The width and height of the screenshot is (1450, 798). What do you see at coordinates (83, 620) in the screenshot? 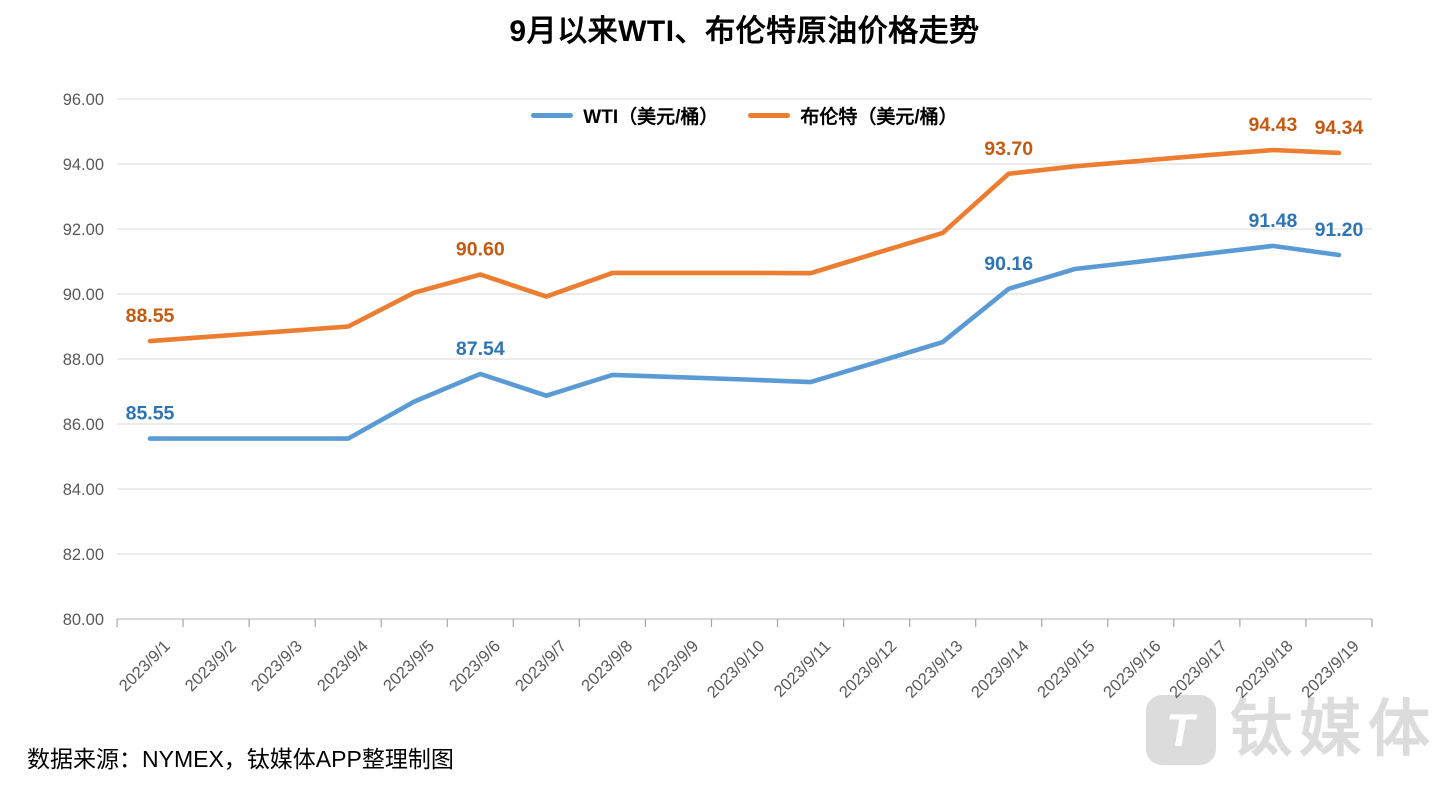
I see `y-axis-label: 80.00` at bounding box center [83, 620].